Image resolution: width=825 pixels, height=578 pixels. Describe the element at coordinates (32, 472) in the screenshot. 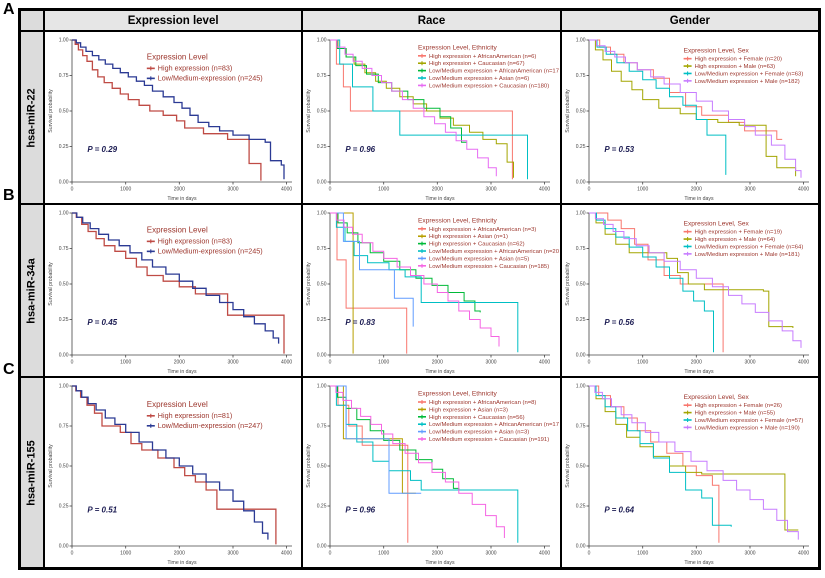

I see `row-label-mir155: hsa-miR-155` at that location.